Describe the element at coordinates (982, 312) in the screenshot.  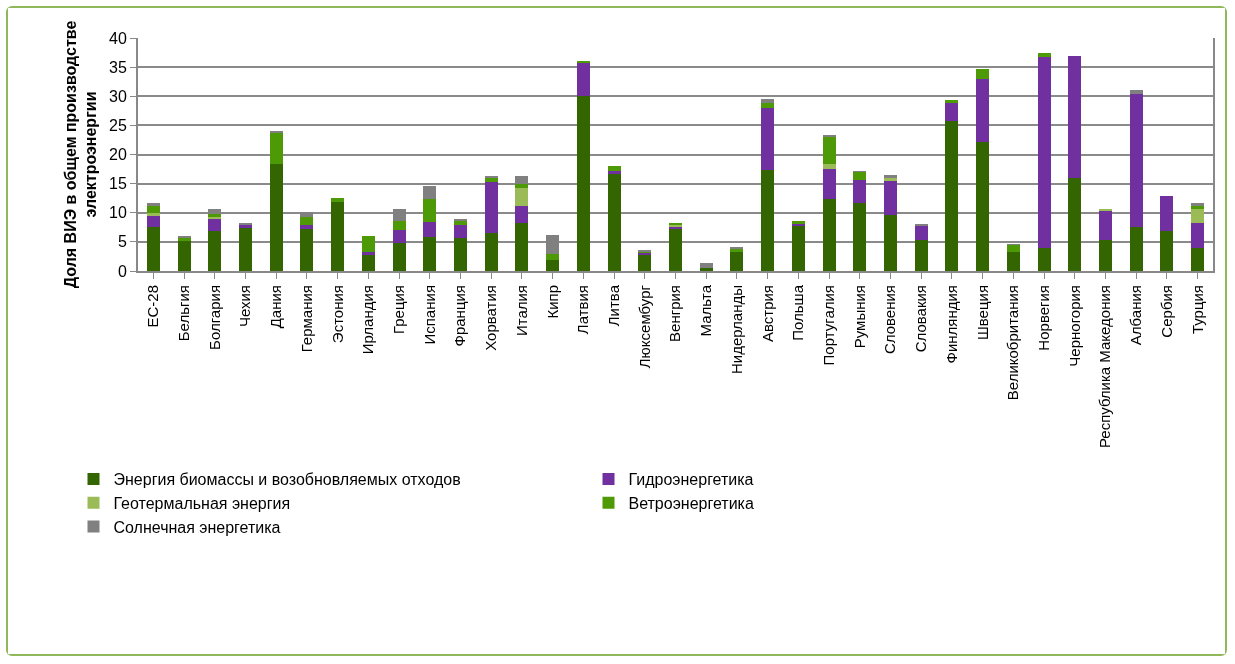
I see `x-tick-label: Швеция` at that location.